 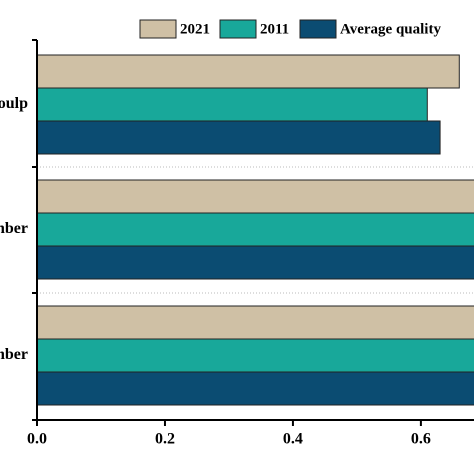 What do you see at coordinates (14, 103) in the screenshot?
I see `y-tick-label: oulp` at bounding box center [14, 103].